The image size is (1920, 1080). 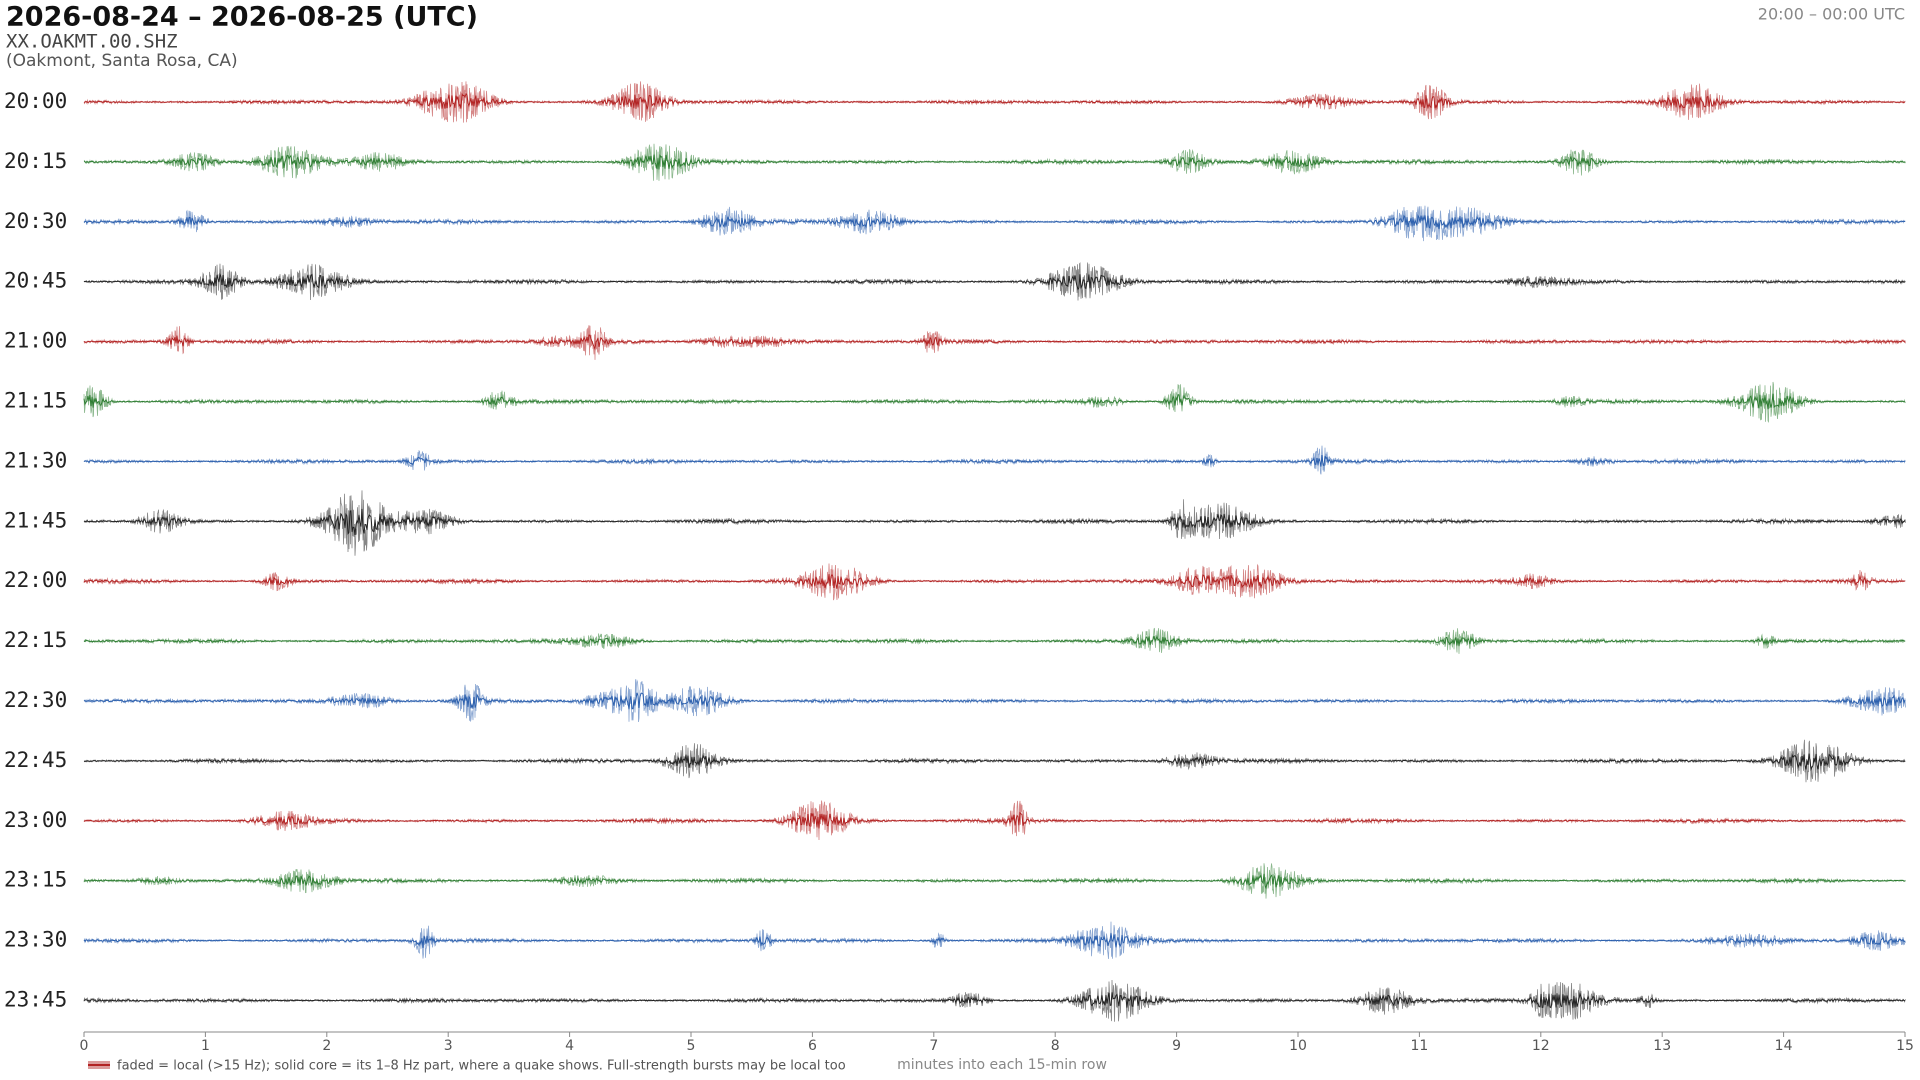 What do you see at coordinates (92, 42) in the screenshot?
I see `chart-subtitle: XX.OAKMT.00.SHZ` at bounding box center [92, 42].